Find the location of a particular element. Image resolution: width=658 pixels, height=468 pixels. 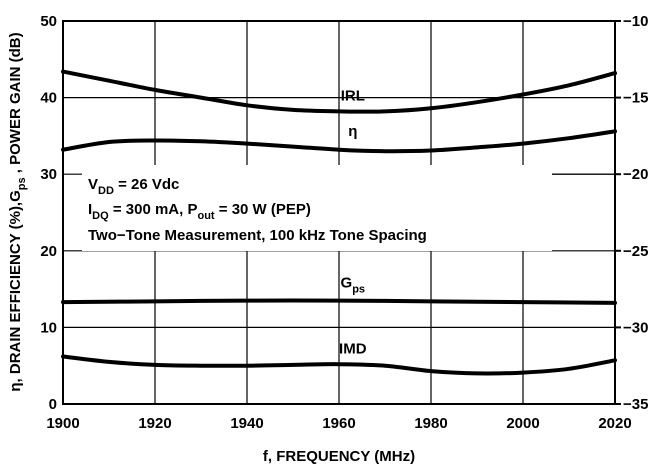

series-line-gps is located at coordinates (339, 301).